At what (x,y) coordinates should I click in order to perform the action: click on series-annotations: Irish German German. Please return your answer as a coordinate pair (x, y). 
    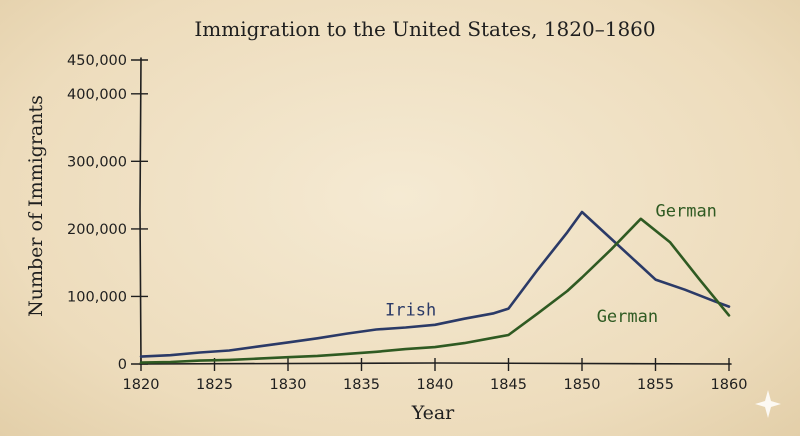
    Looking at the image, I should click on (551, 264).